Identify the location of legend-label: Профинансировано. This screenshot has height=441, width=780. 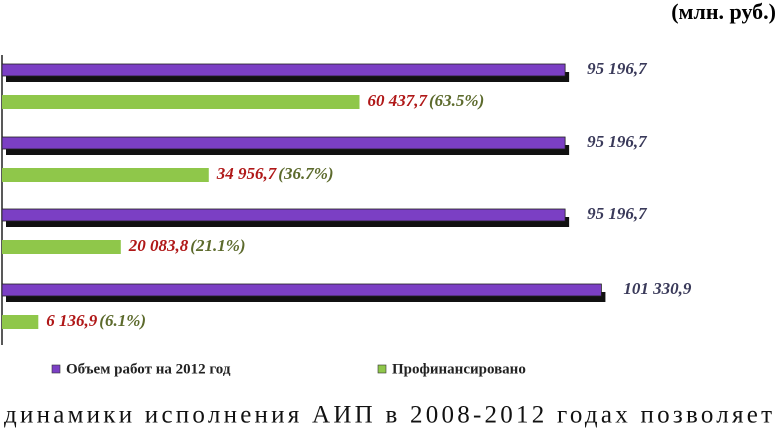
(459, 369).